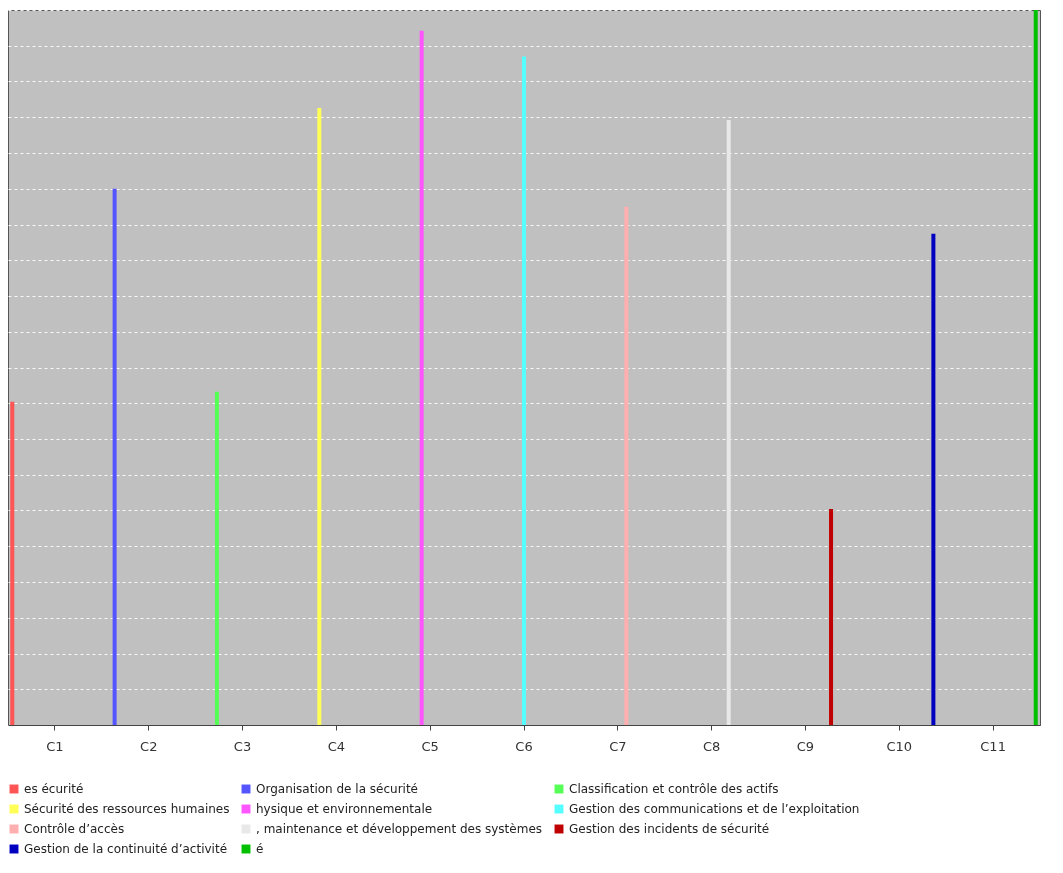  Describe the element at coordinates (74, 829) in the screenshot. I see `legend-label: Contrôle d’accès` at that location.